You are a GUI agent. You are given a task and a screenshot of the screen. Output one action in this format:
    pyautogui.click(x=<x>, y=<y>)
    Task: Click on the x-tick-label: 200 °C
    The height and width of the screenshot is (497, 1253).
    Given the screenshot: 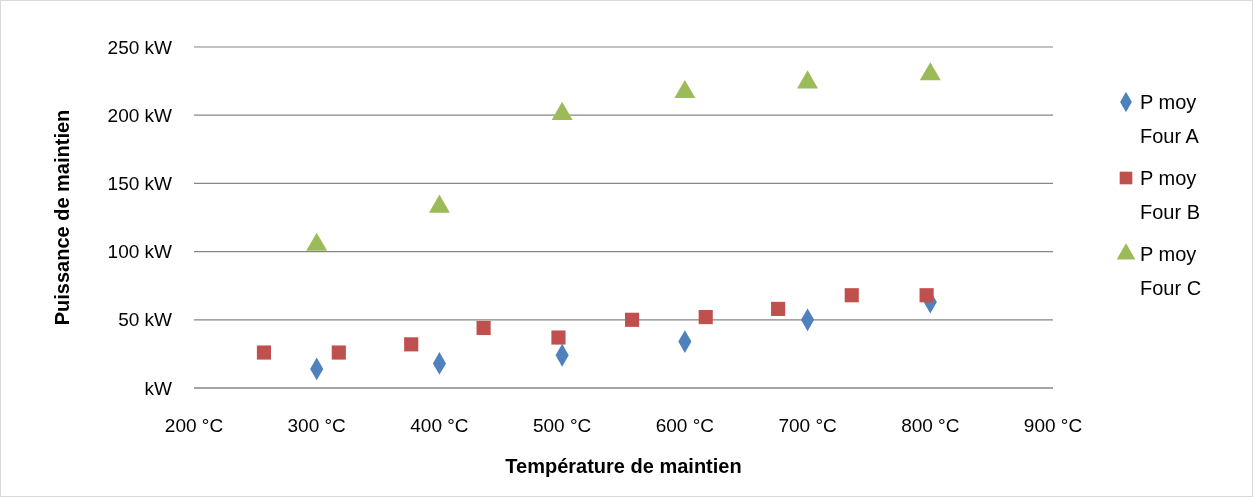 What is the action you would take?
    pyautogui.click(x=194, y=425)
    